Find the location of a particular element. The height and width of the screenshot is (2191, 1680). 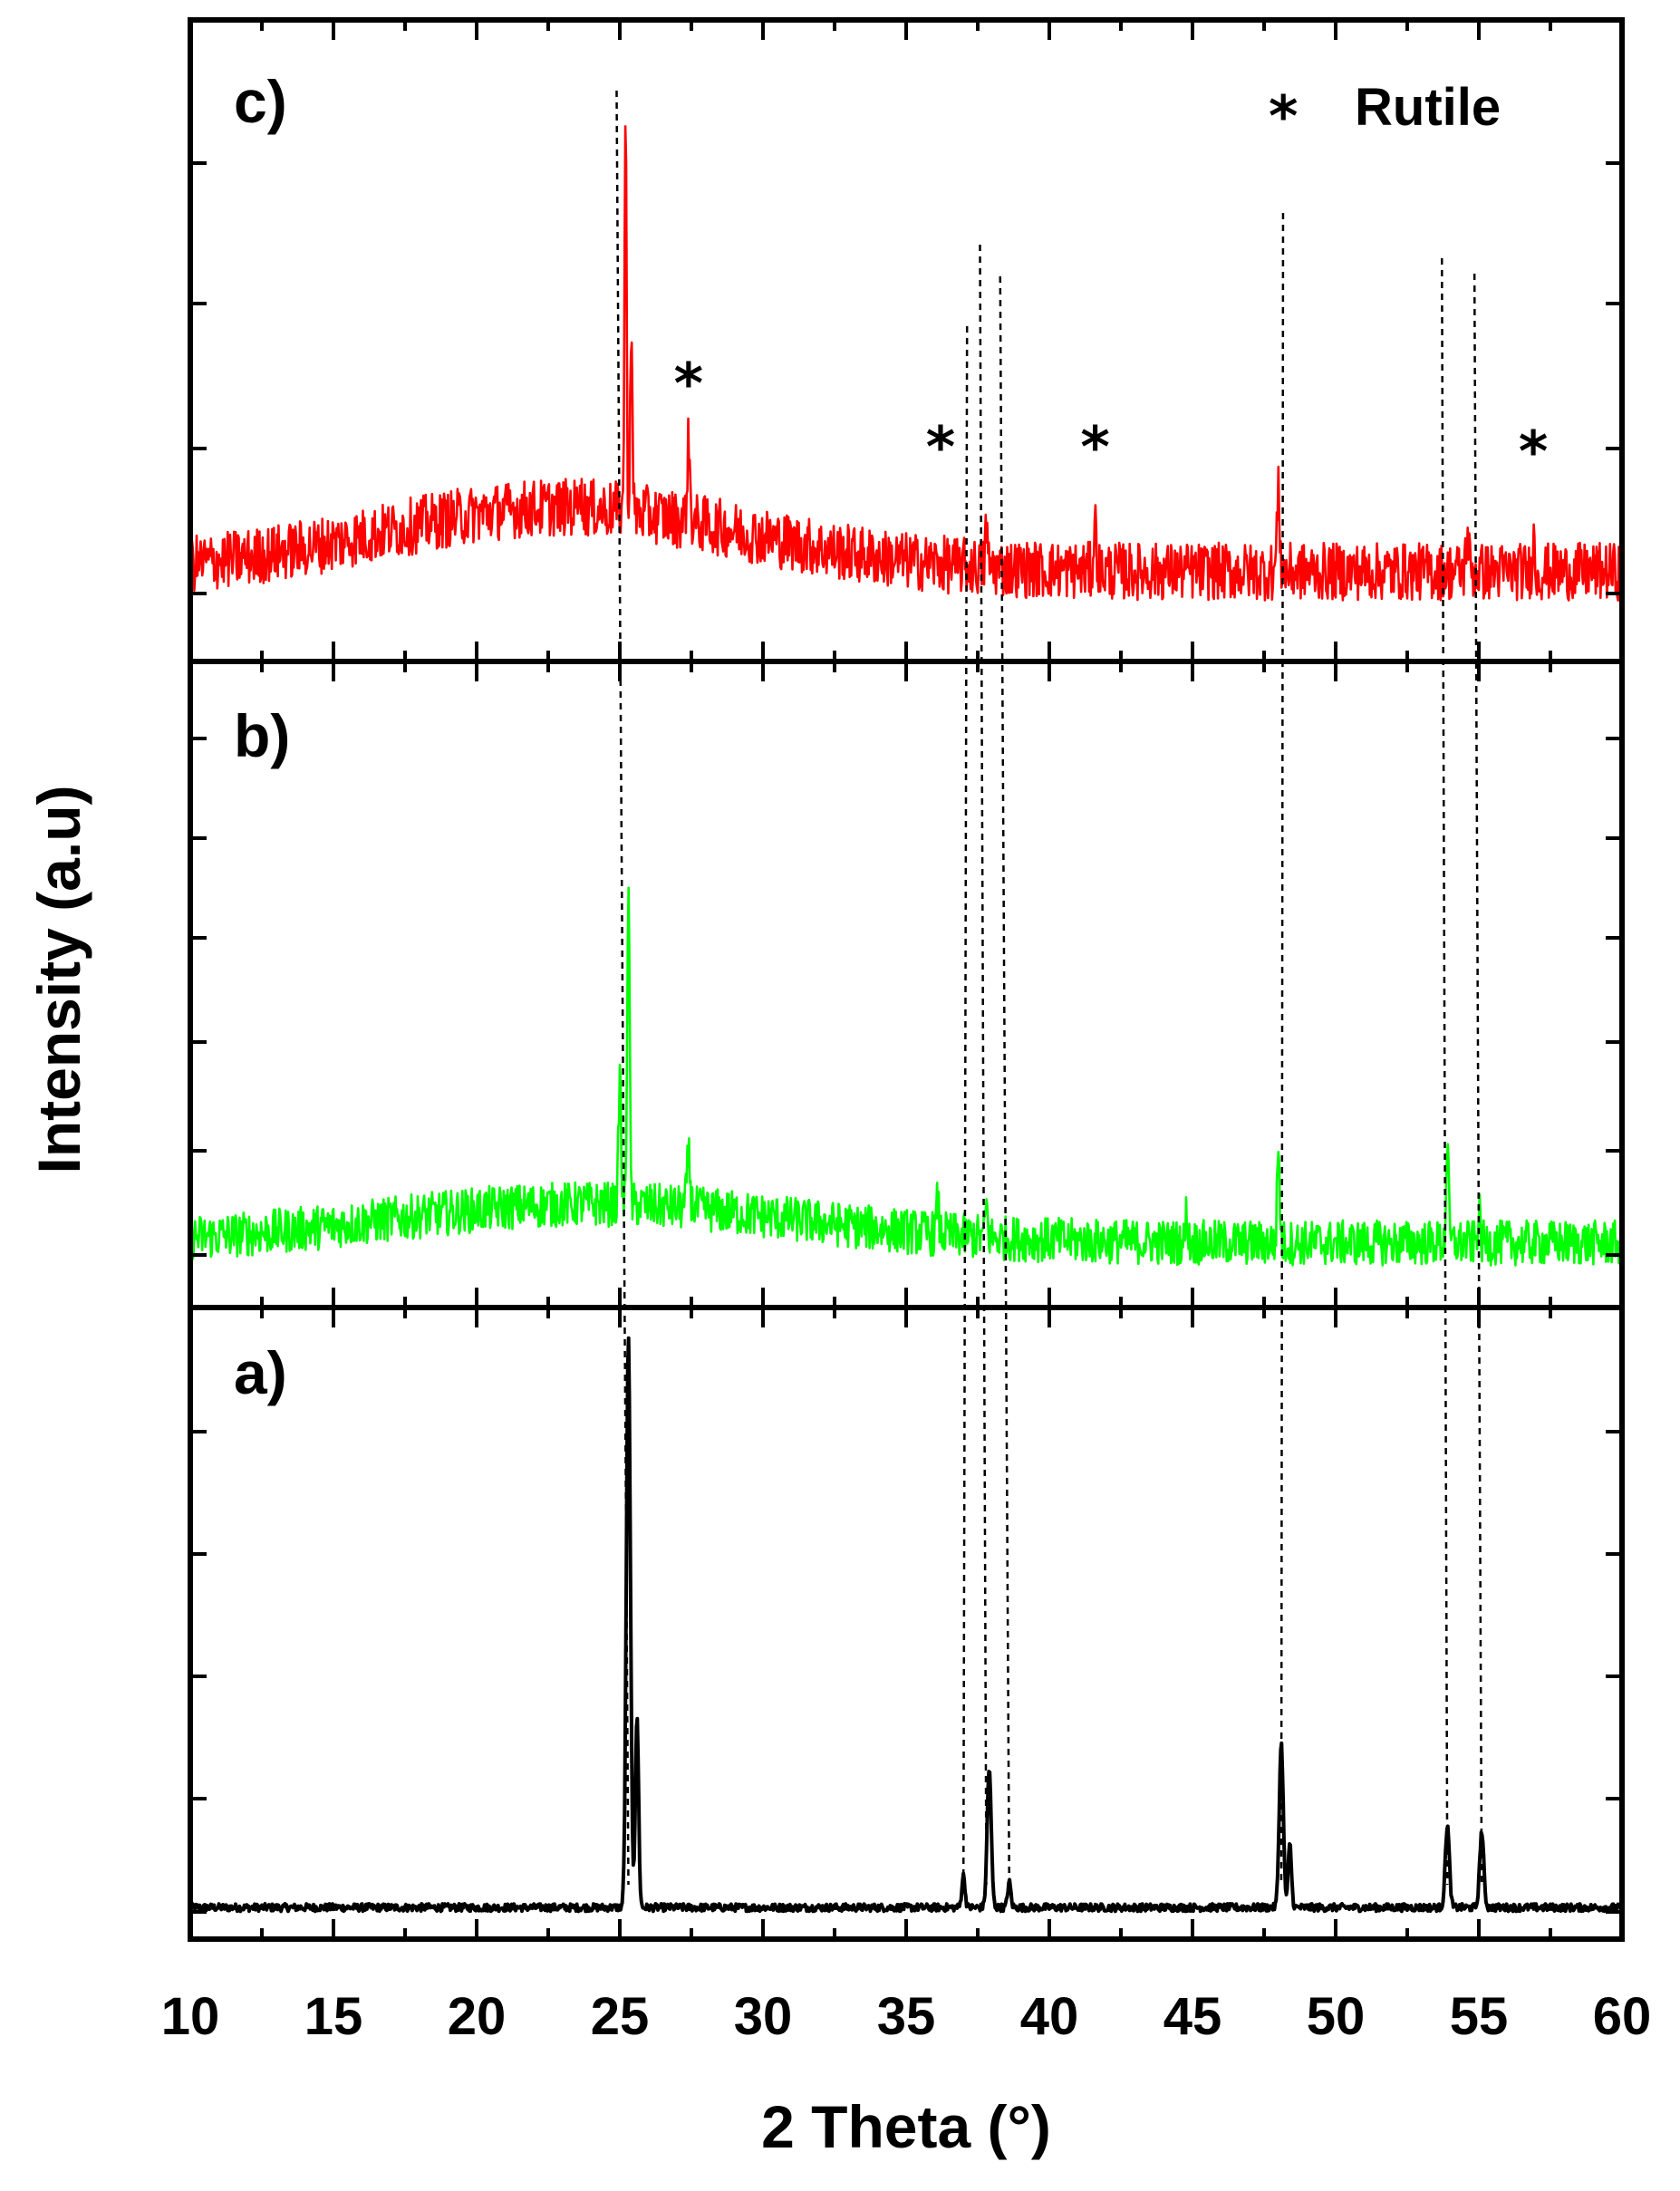

panel-label-a: a) is located at coordinates (260, 1372).